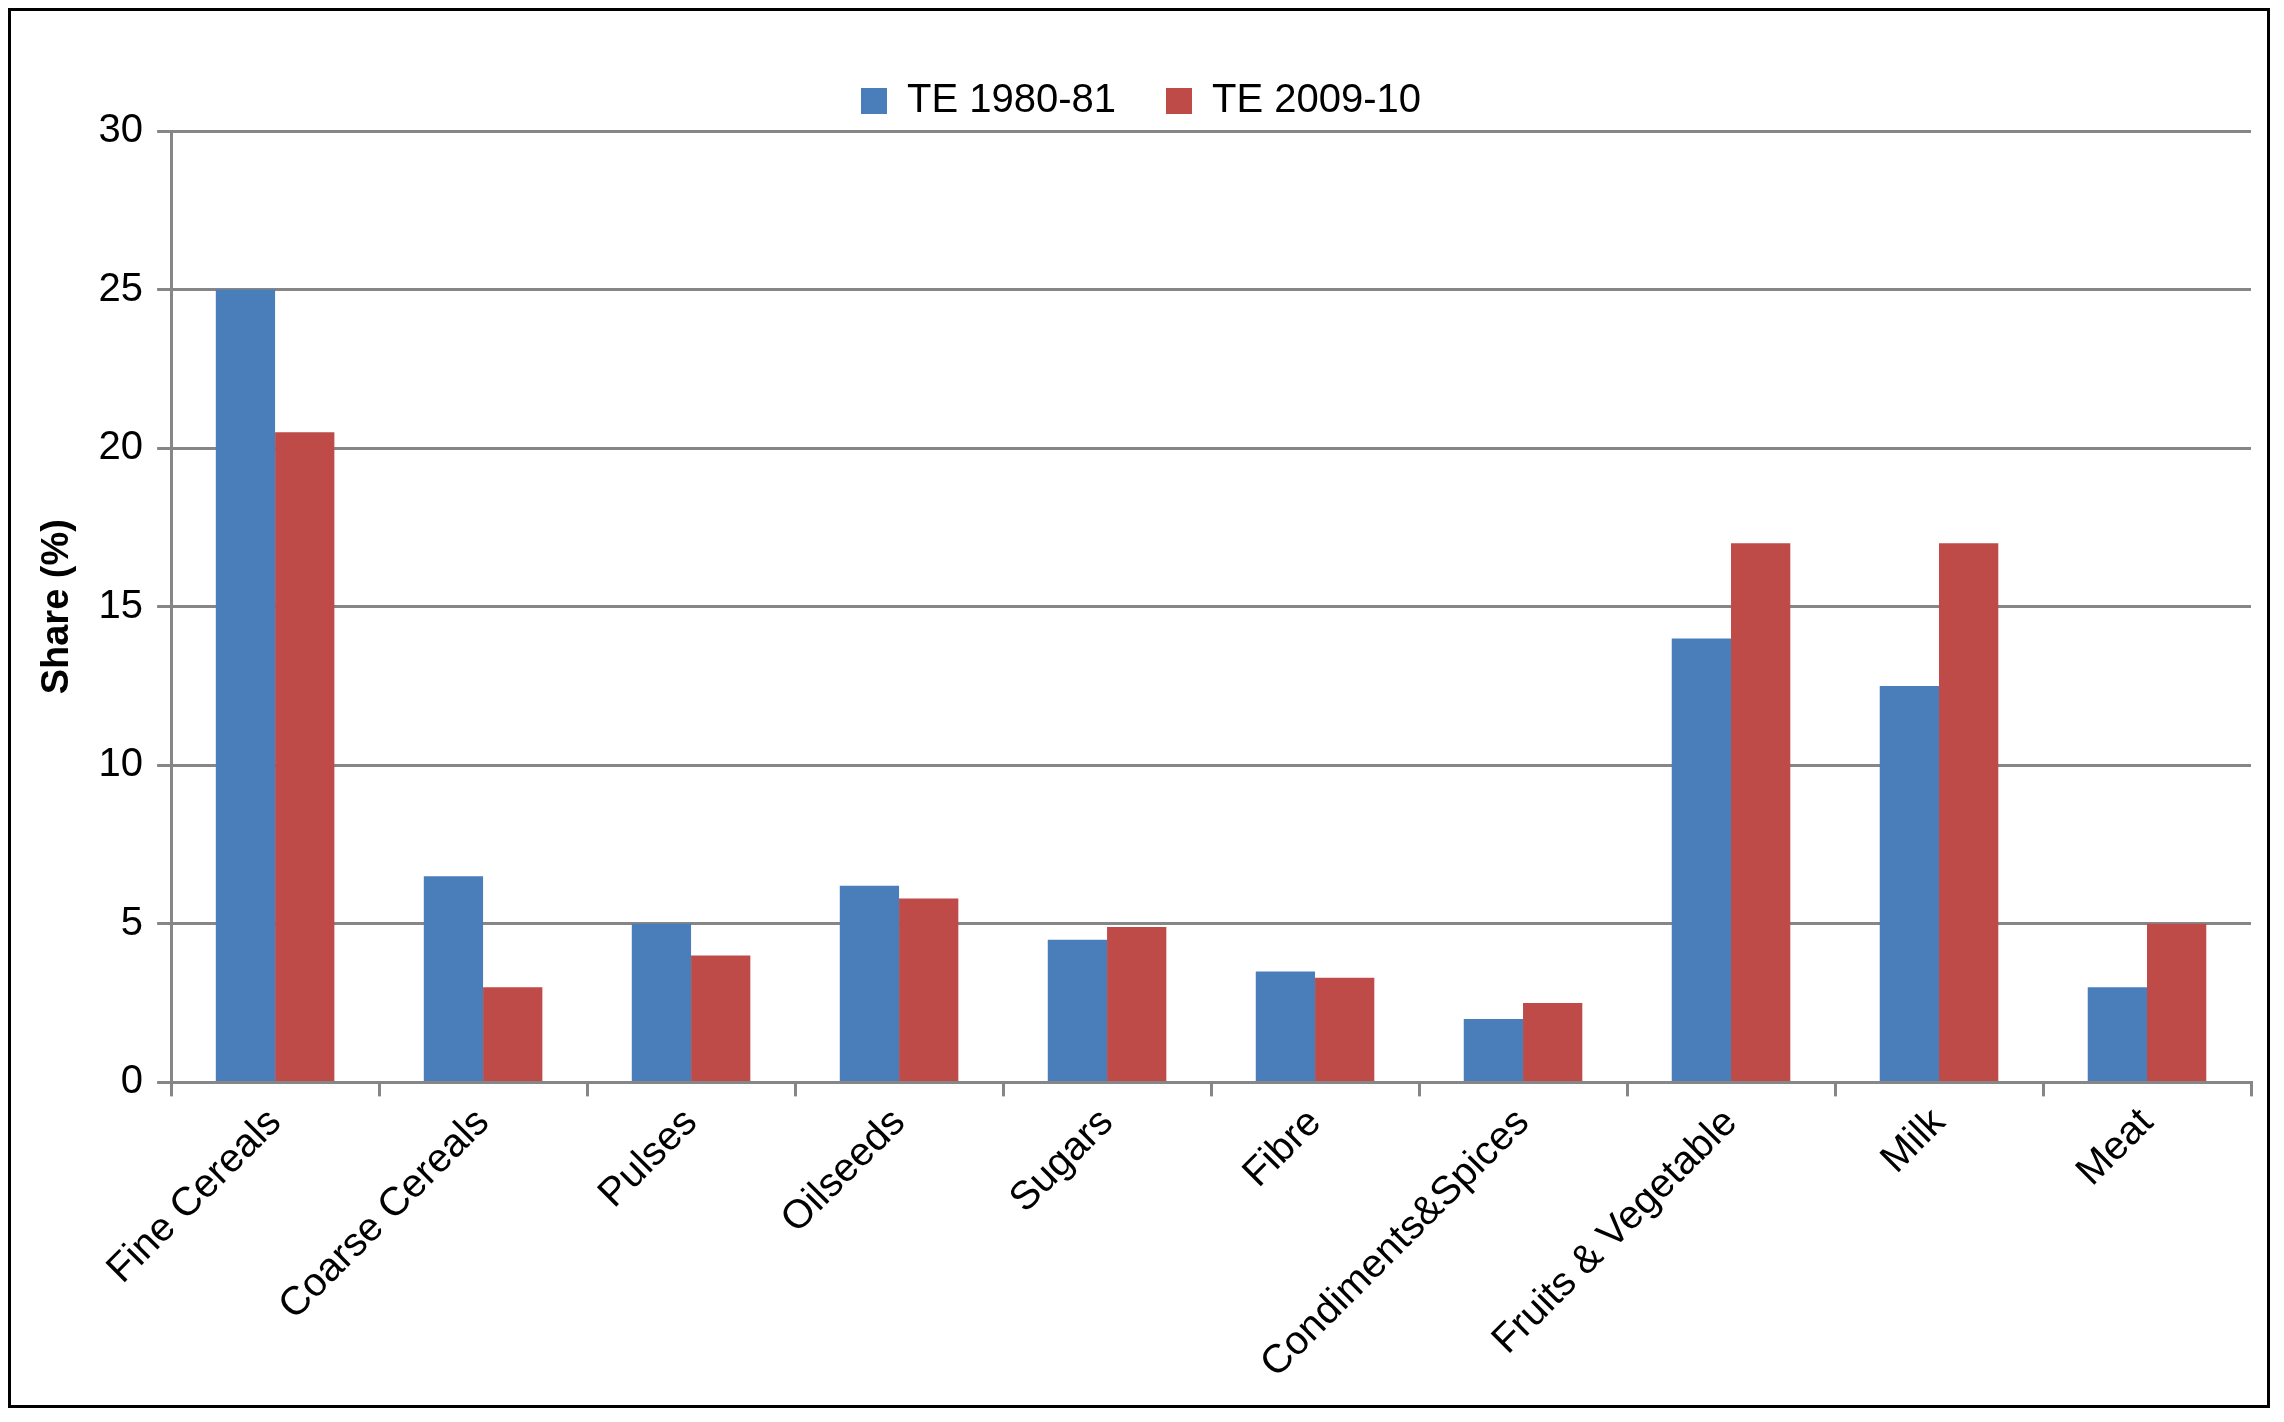 This screenshot has width=2284, height=1422. I want to click on y-tick-label: 0, so click(132, 1079).